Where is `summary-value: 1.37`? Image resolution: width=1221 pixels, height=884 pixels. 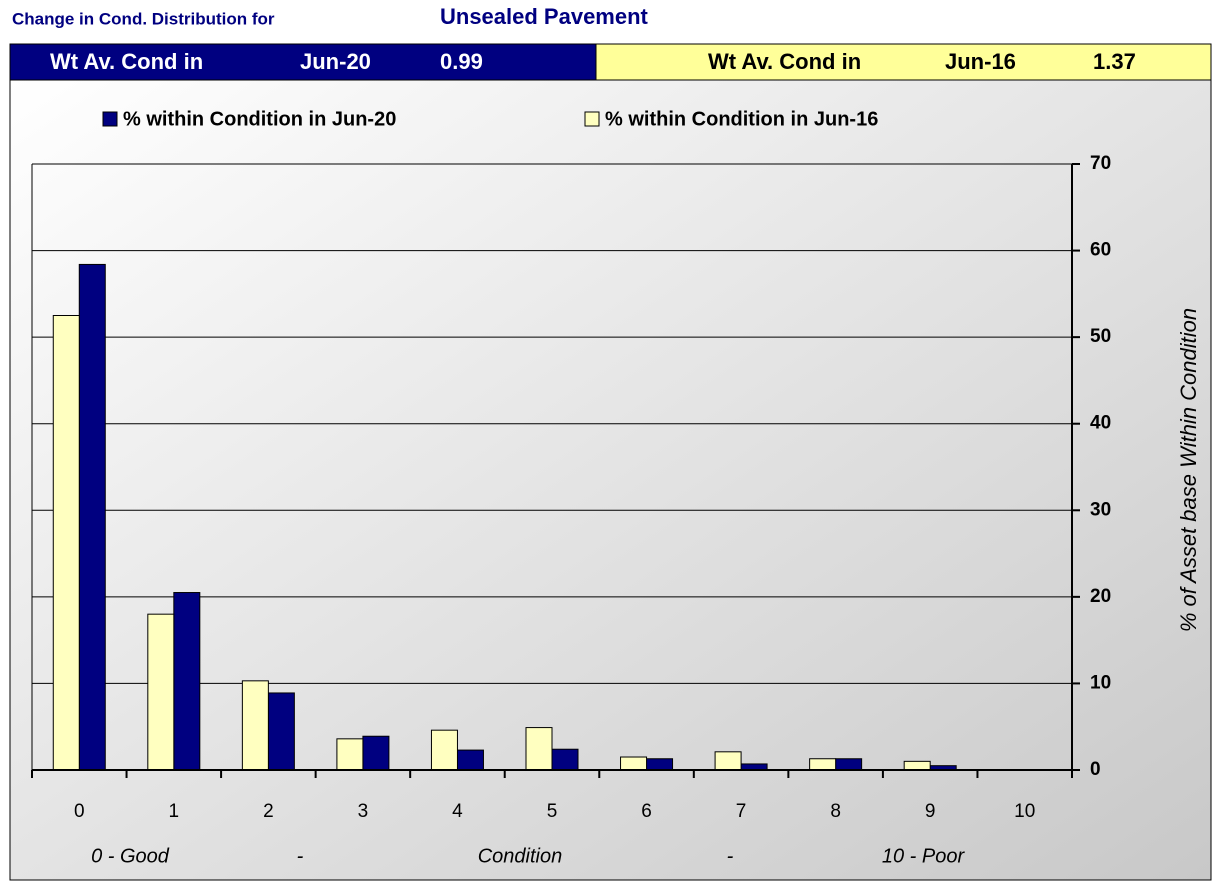
summary-value: 1.37 is located at coordinates (1114, 61).